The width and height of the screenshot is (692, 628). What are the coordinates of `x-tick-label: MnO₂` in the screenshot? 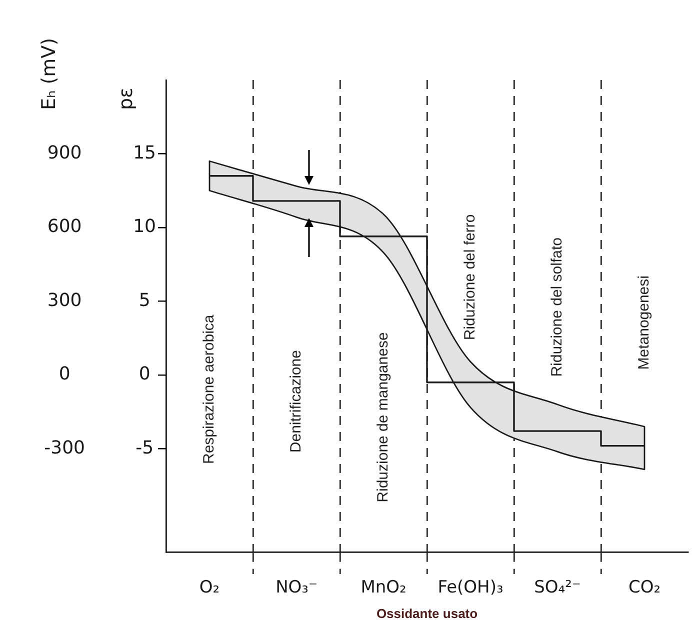 It's located at (383, 588).